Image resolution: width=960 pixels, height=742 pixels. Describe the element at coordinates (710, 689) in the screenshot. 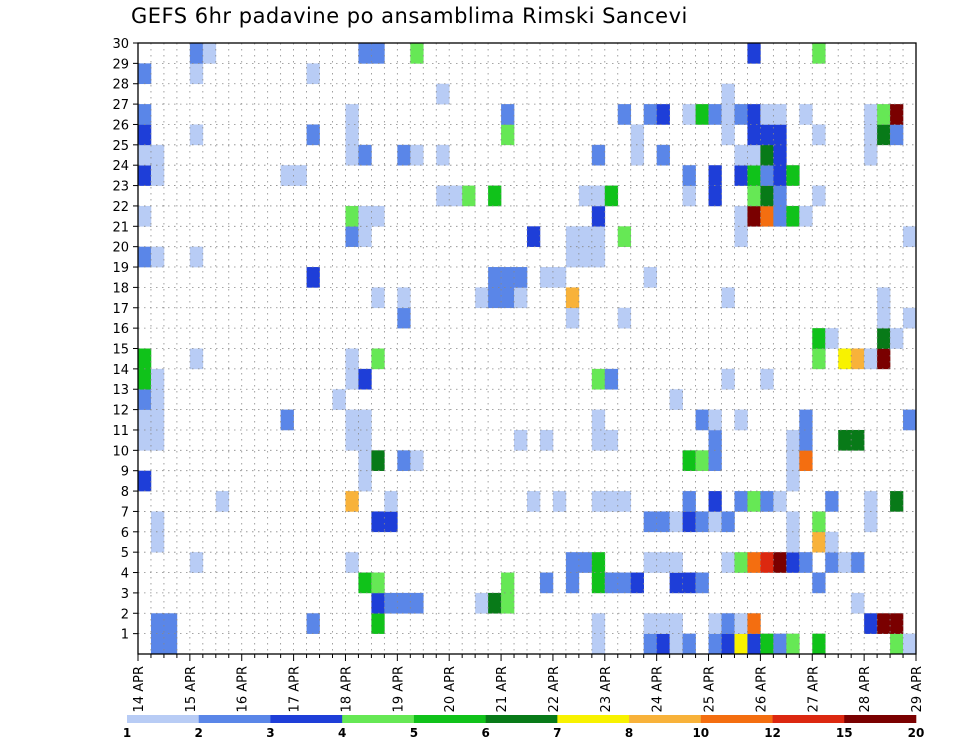

I see `x-tick-label: 25 APR` at that location.